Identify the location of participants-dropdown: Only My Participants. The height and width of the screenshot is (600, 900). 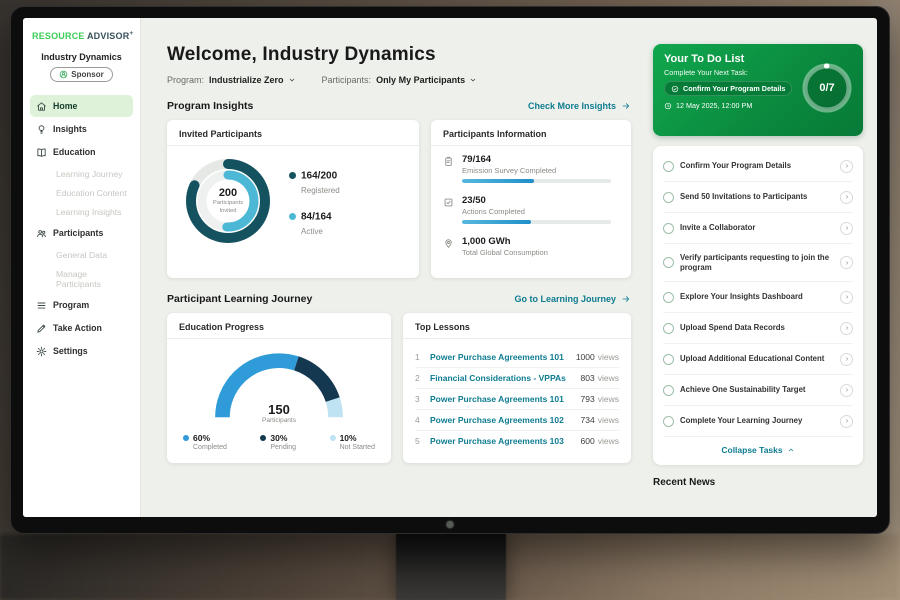
(426, 80).